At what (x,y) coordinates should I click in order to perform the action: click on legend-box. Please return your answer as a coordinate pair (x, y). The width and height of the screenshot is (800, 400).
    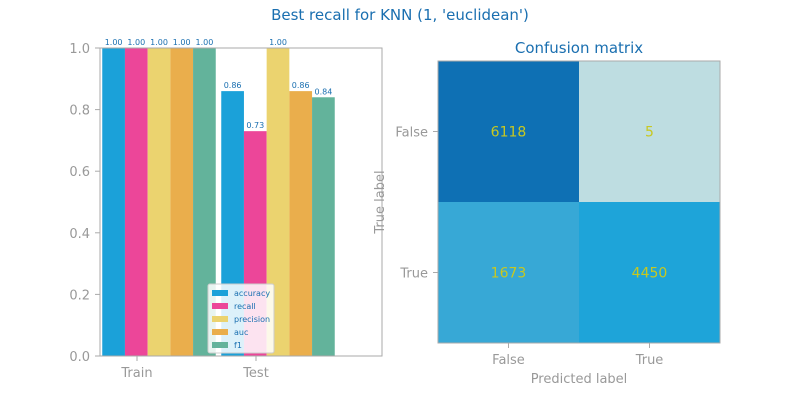
    Looking at the image, I should click on (241, 318).